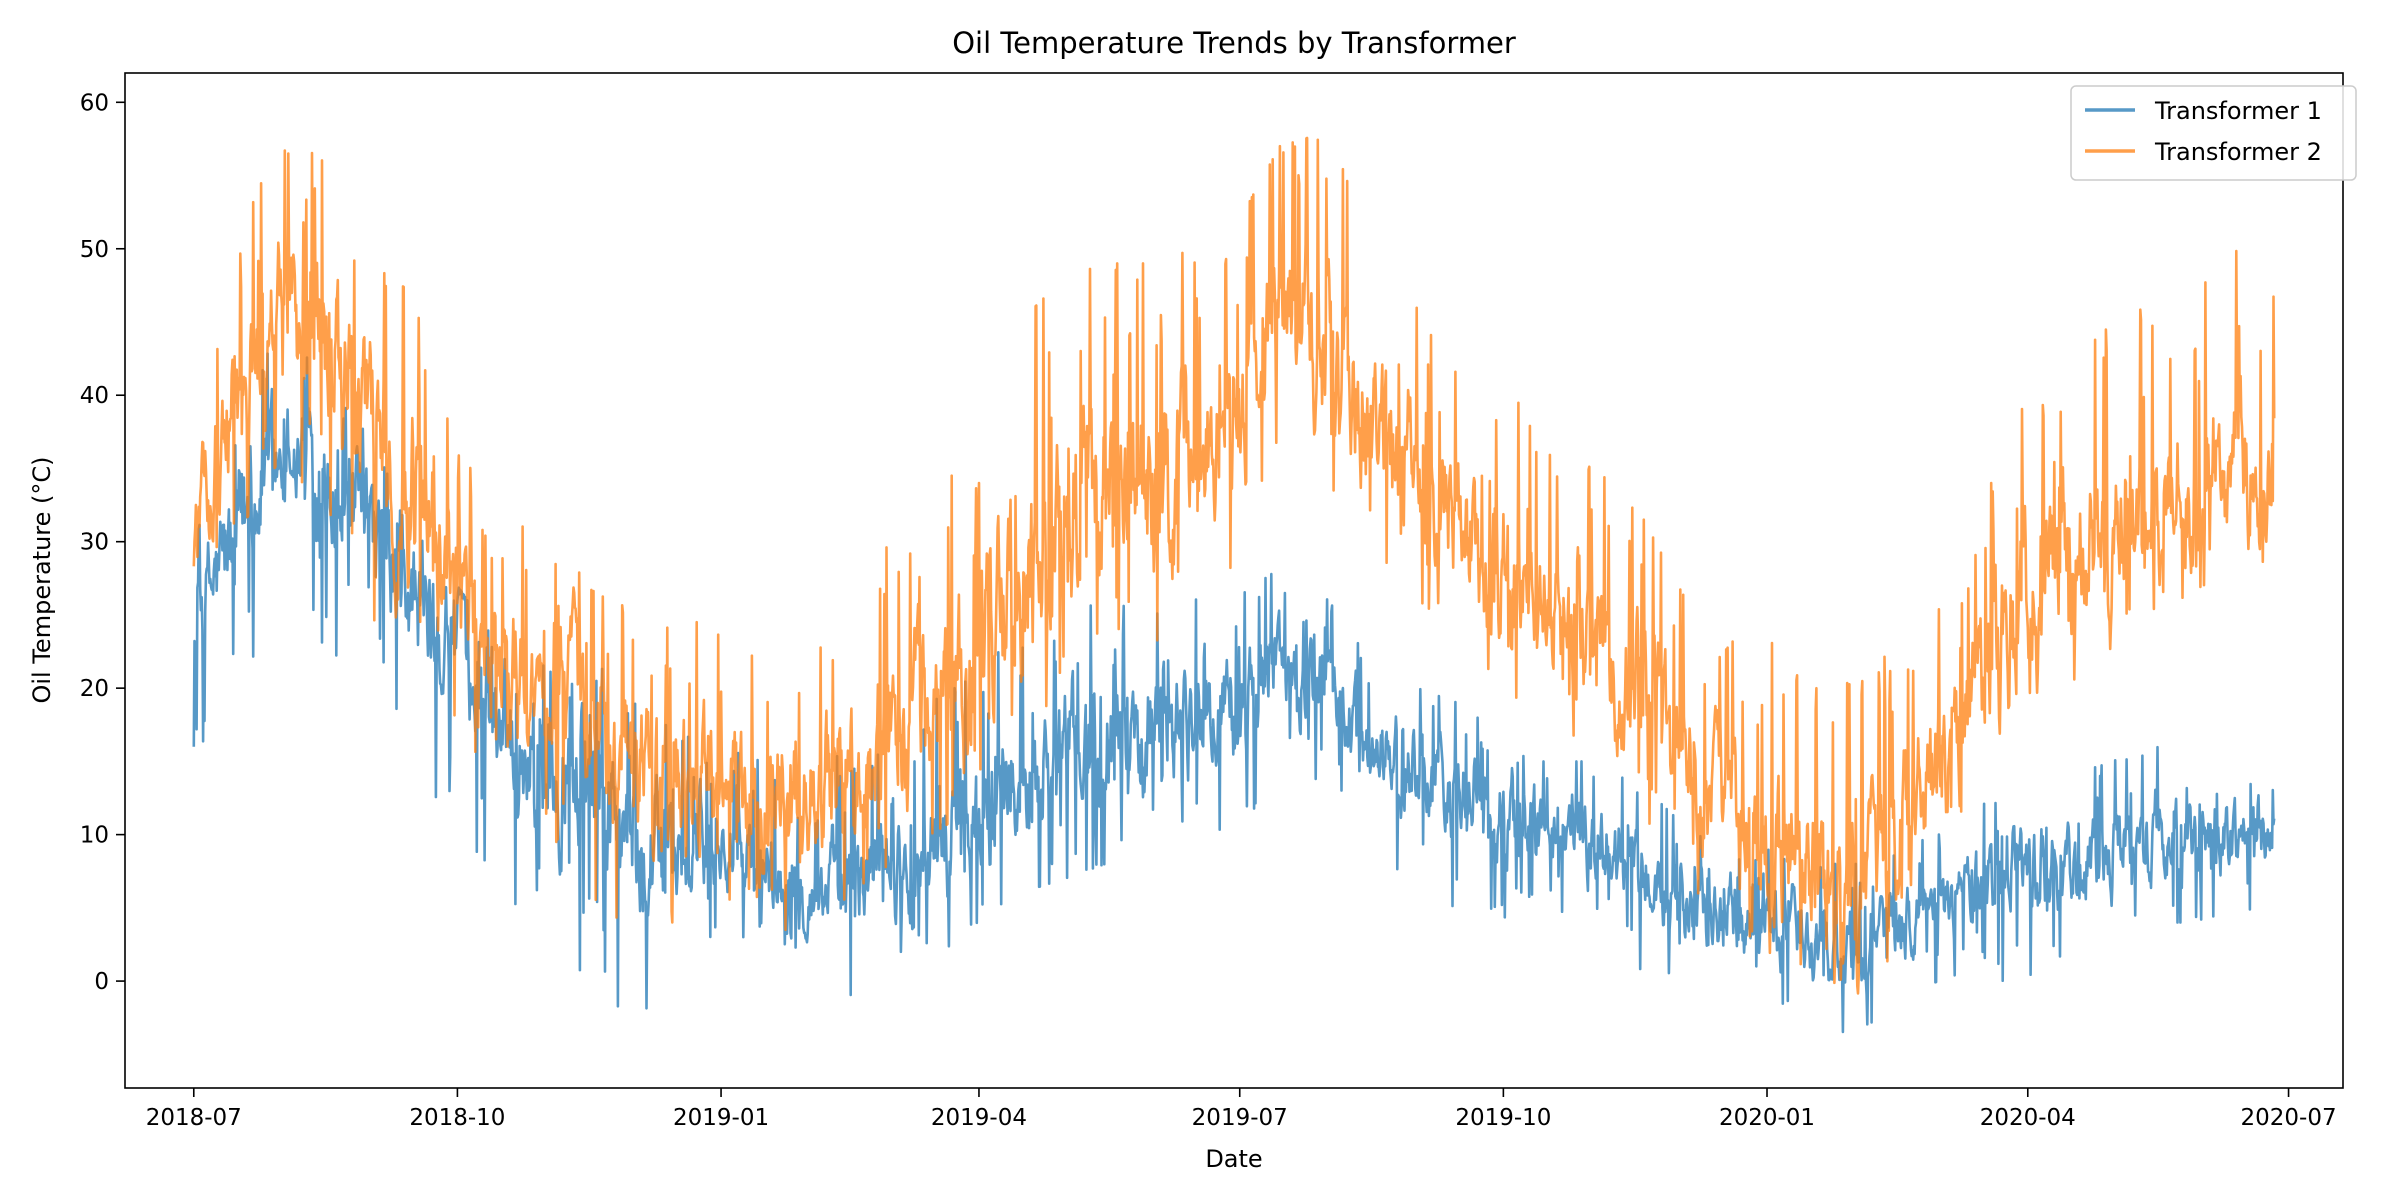  What do you see at coordinates (94, 689) in the screenshot?
I see `y-tick-label: 20` at bounding box center [94, 689].